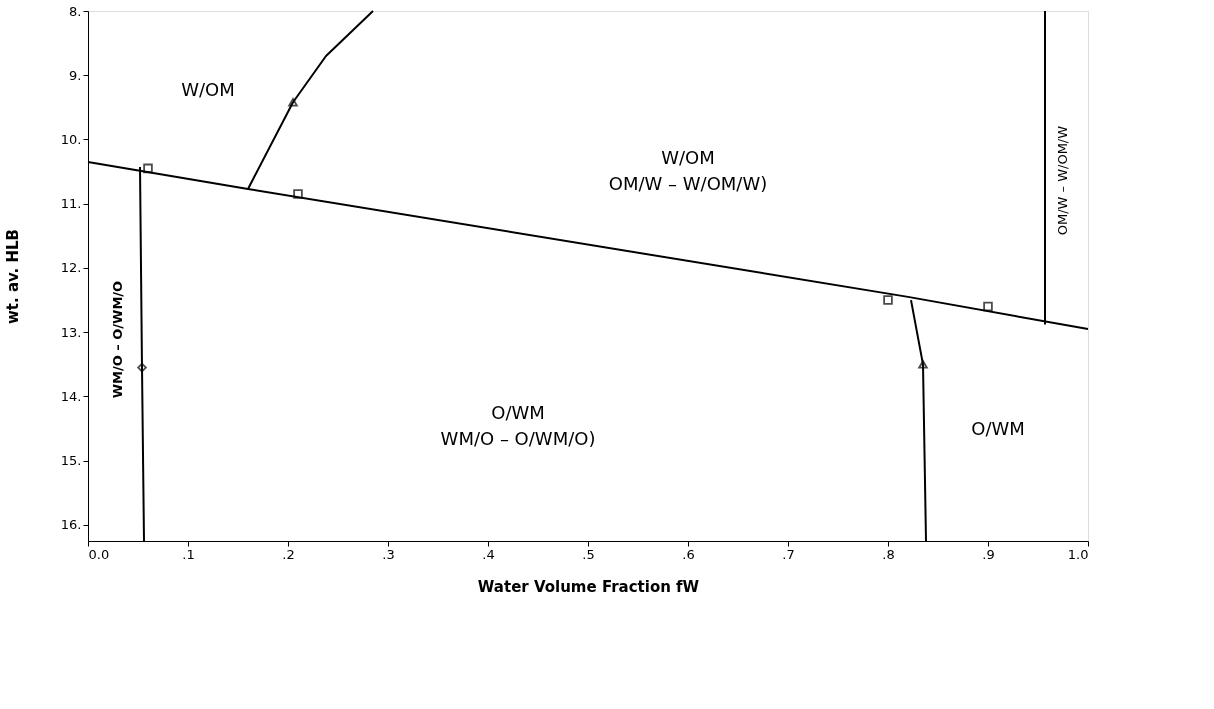 This screenshot has height=709, width=1214. Describe the element at coordinates (75, 11) in the screenshot. I see `y-tick-label: 8.` at that location.